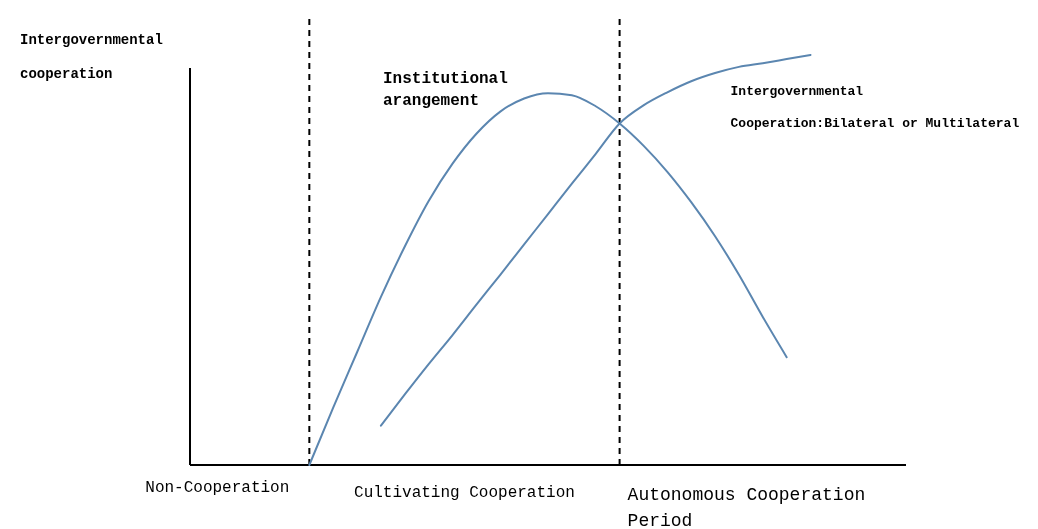 The height and width of the screenshot is (529, 1038). Describe the element at coordinates (875, 107) in the screenshot. I see `text: Intergovernmental Cooperation:Bilateral or Multilateral` at that location.